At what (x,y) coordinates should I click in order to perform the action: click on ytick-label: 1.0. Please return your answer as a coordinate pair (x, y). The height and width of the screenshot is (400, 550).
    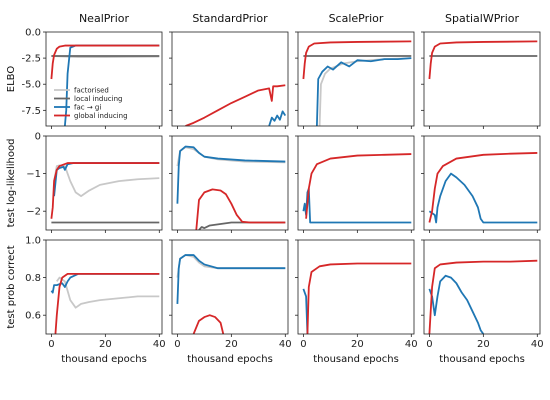
    Looking at the image, I should click on (33, 241).